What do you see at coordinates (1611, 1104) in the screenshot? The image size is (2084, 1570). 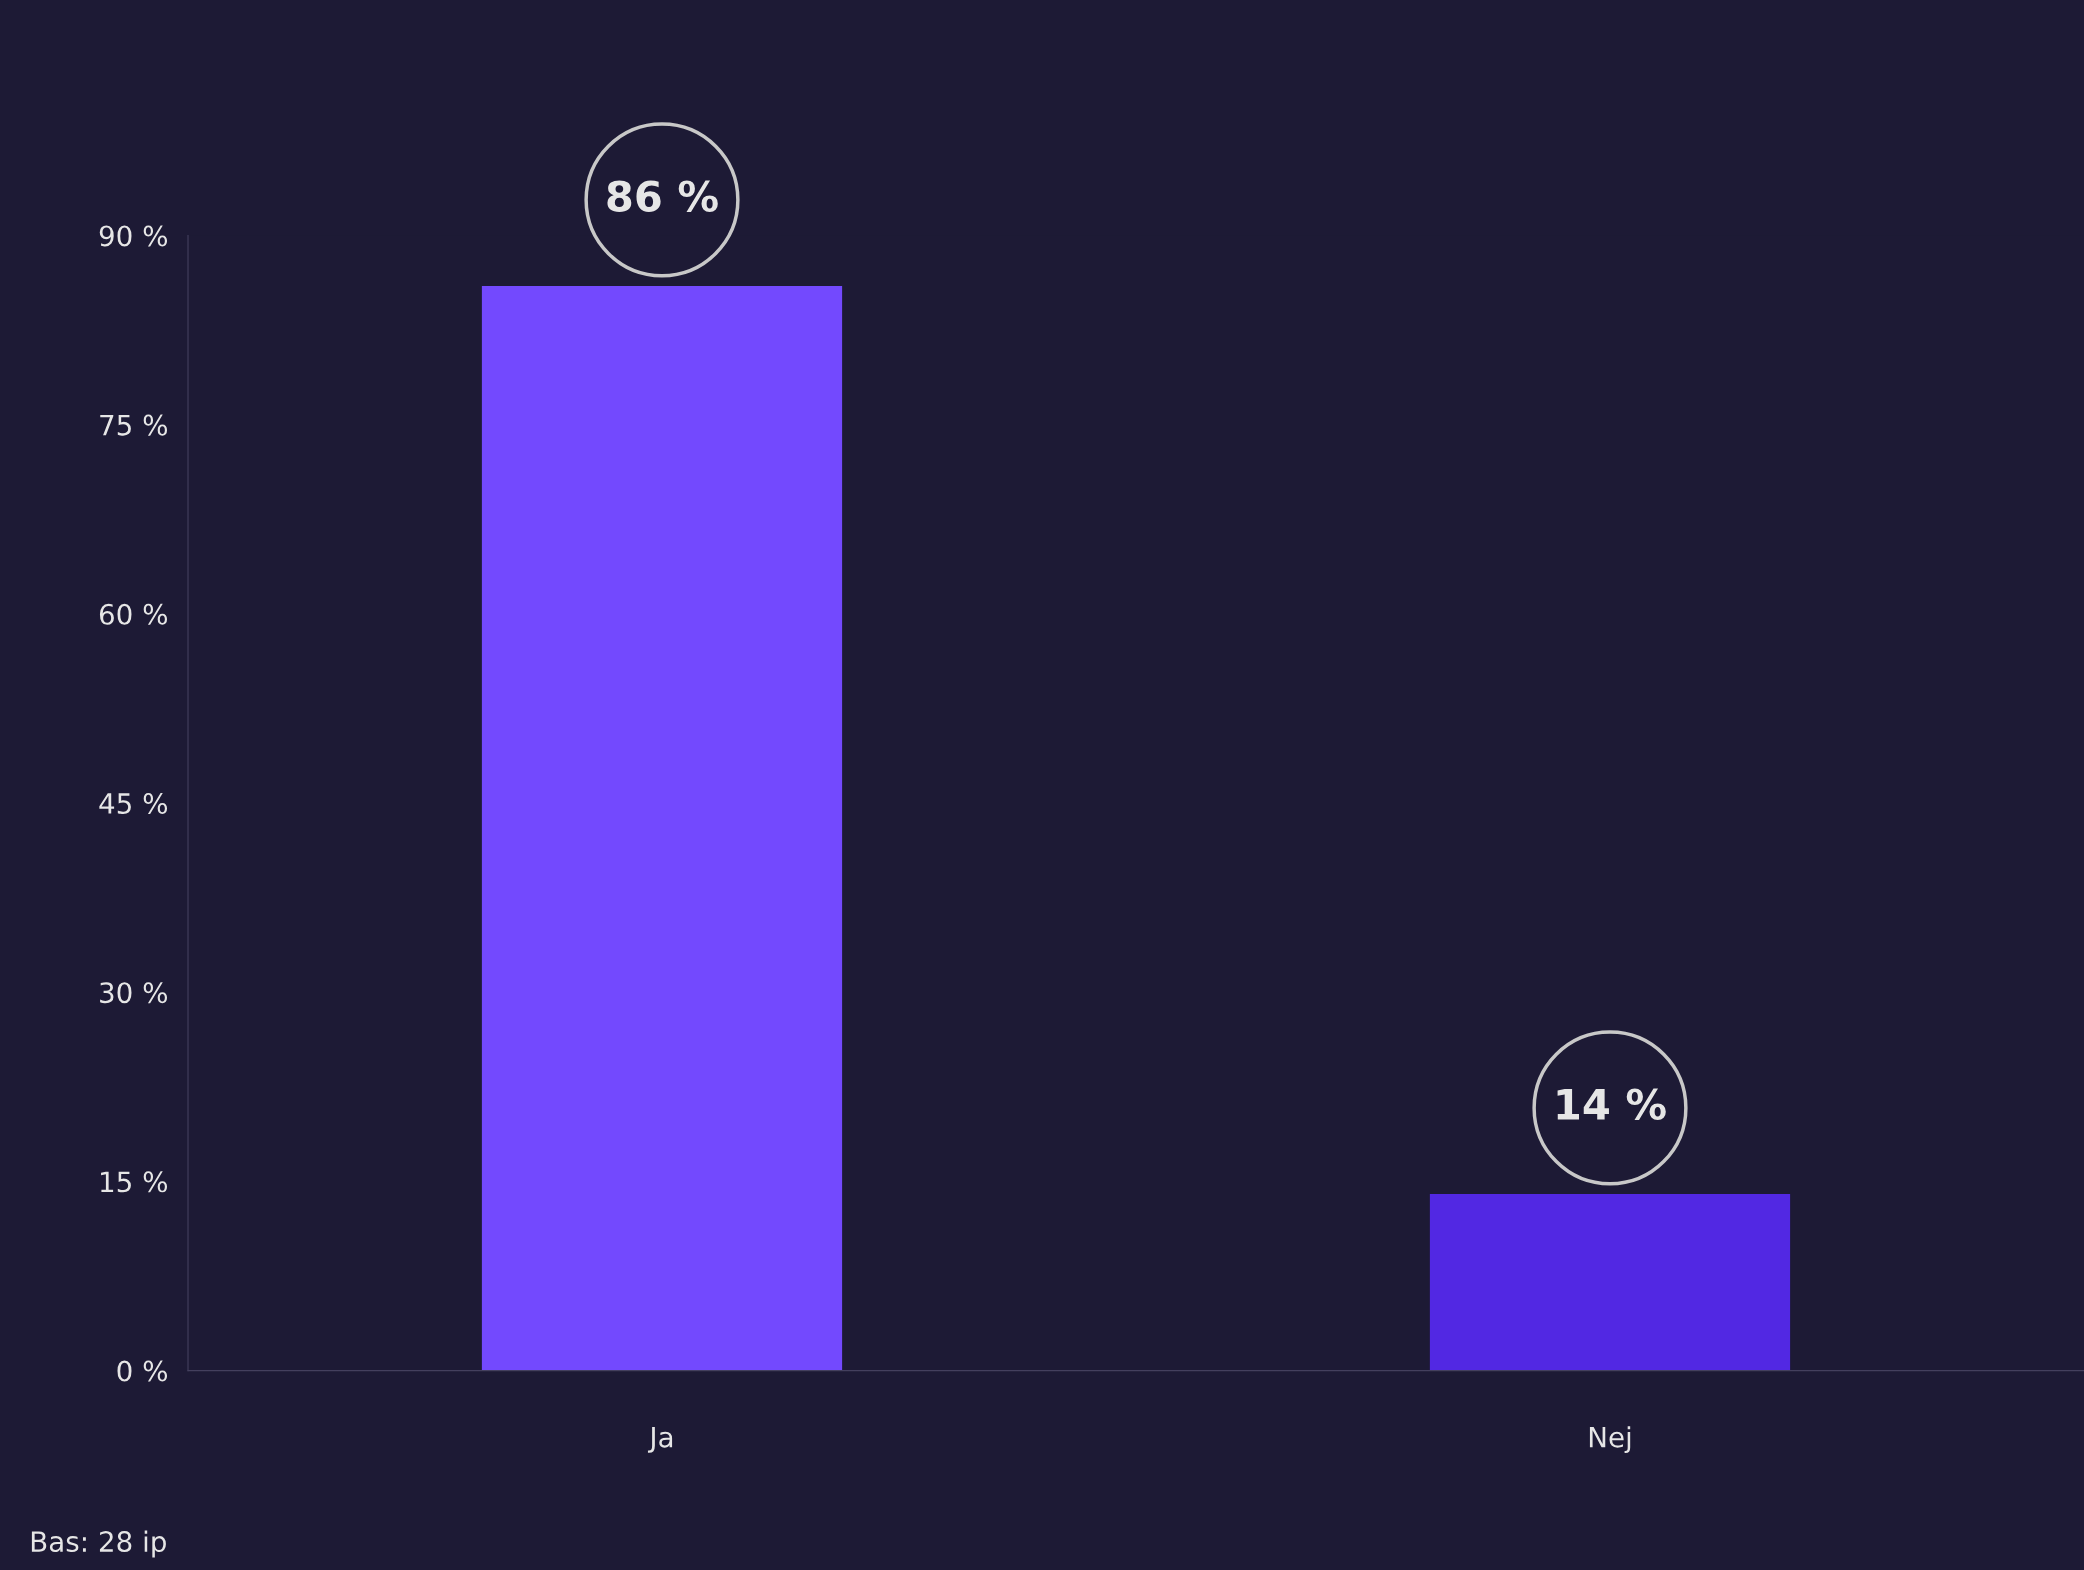 I see `data-label: 14 %` at bounding box center [1611, 1104].